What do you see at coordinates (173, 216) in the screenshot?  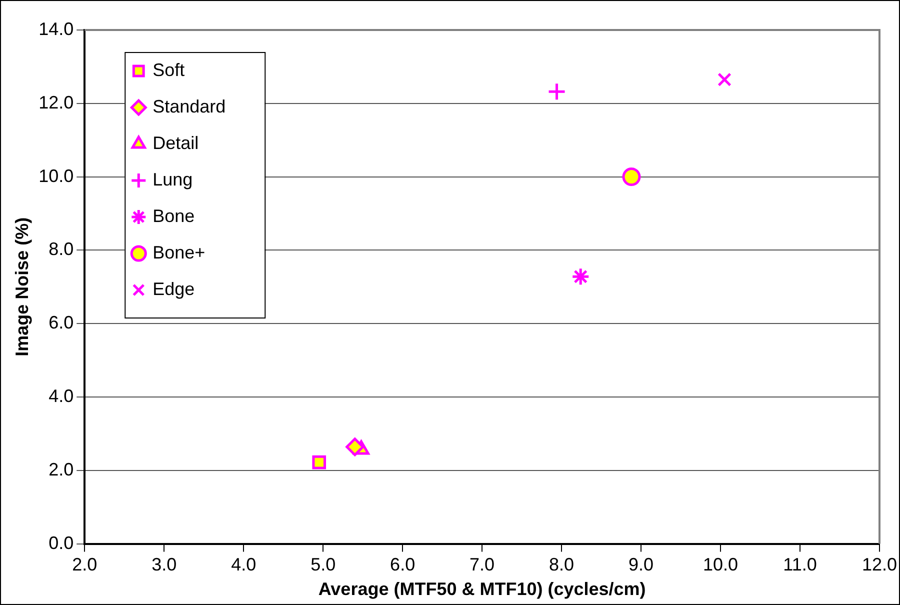 I see `legend-label: Bone` at bounding box center [173, 216].